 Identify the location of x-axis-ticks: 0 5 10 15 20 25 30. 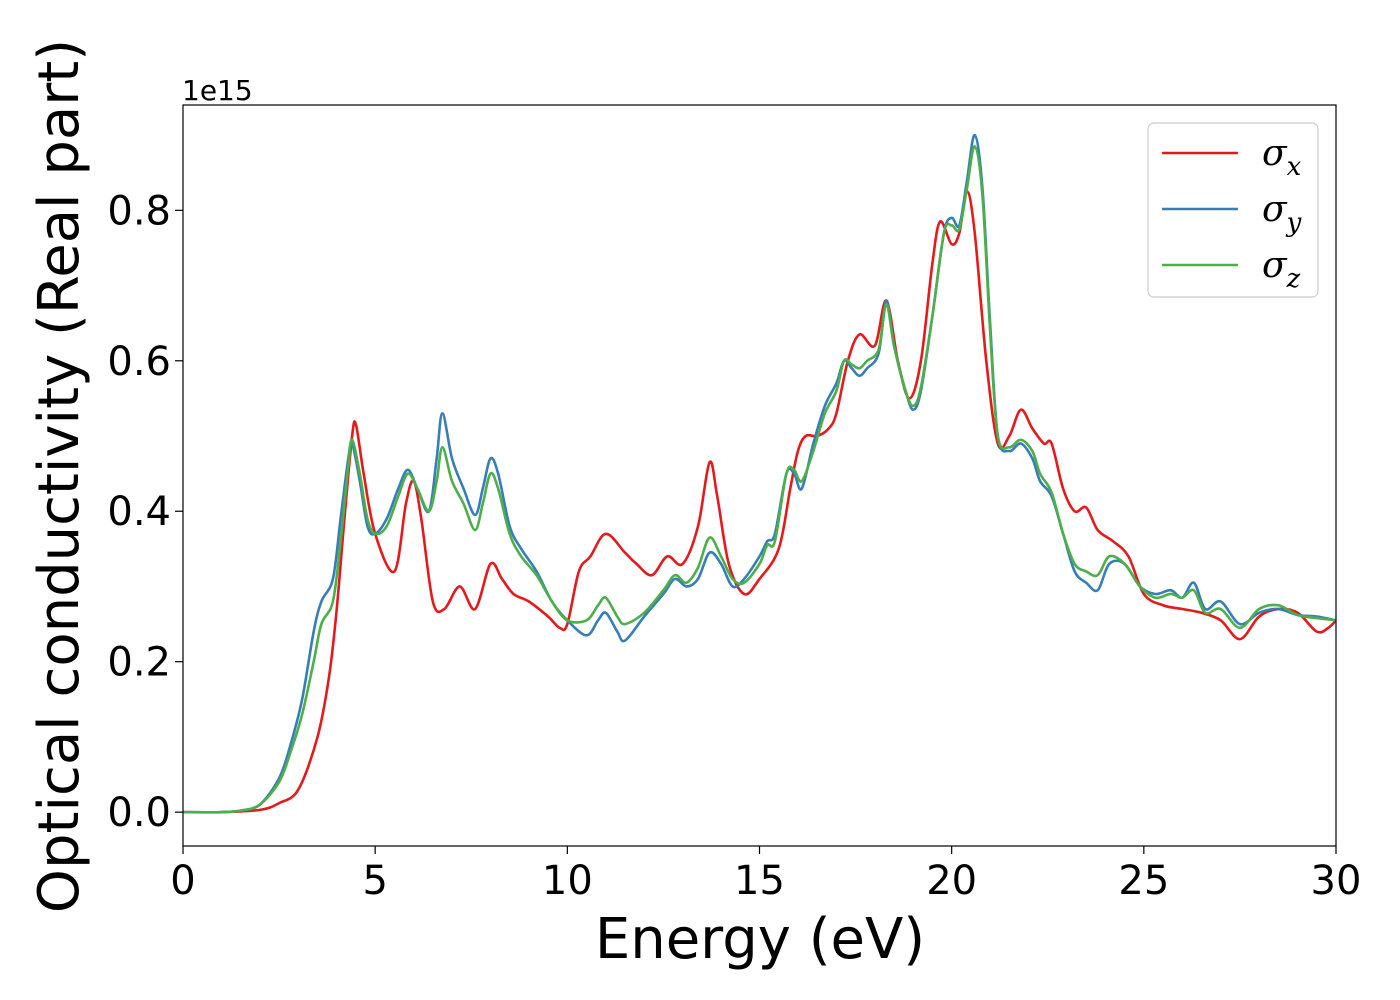
(765, 875).